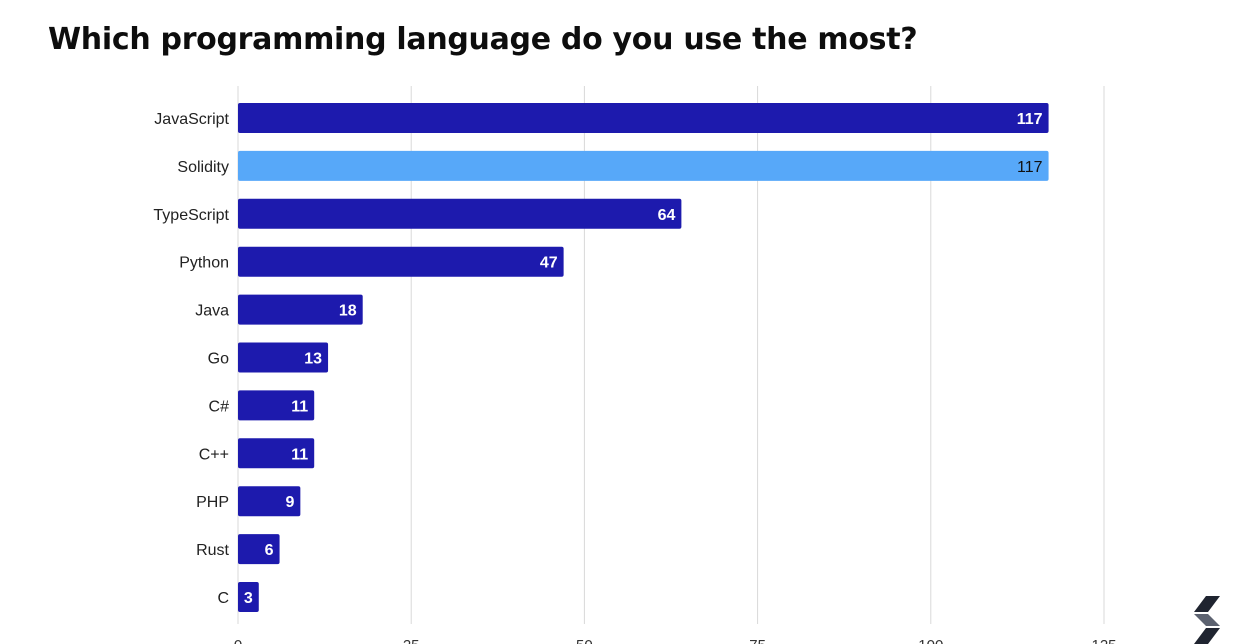 The width and height of the screenshot is (1258, 644). Describe the element at coordinates (348, 311) in the screenshot. I see `value-label: 18` at that location.